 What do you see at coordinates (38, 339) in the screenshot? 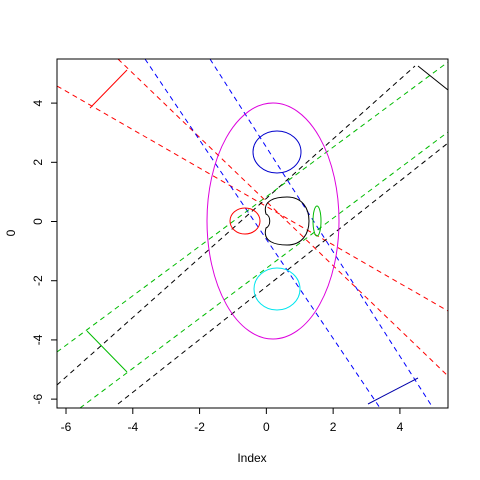
I see `y-tick-label: -4` at bounding box center [38, 339].